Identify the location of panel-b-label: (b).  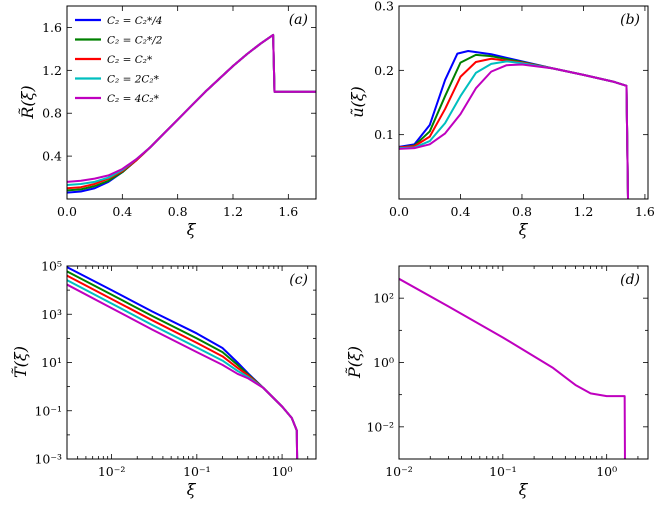
(630, 20).